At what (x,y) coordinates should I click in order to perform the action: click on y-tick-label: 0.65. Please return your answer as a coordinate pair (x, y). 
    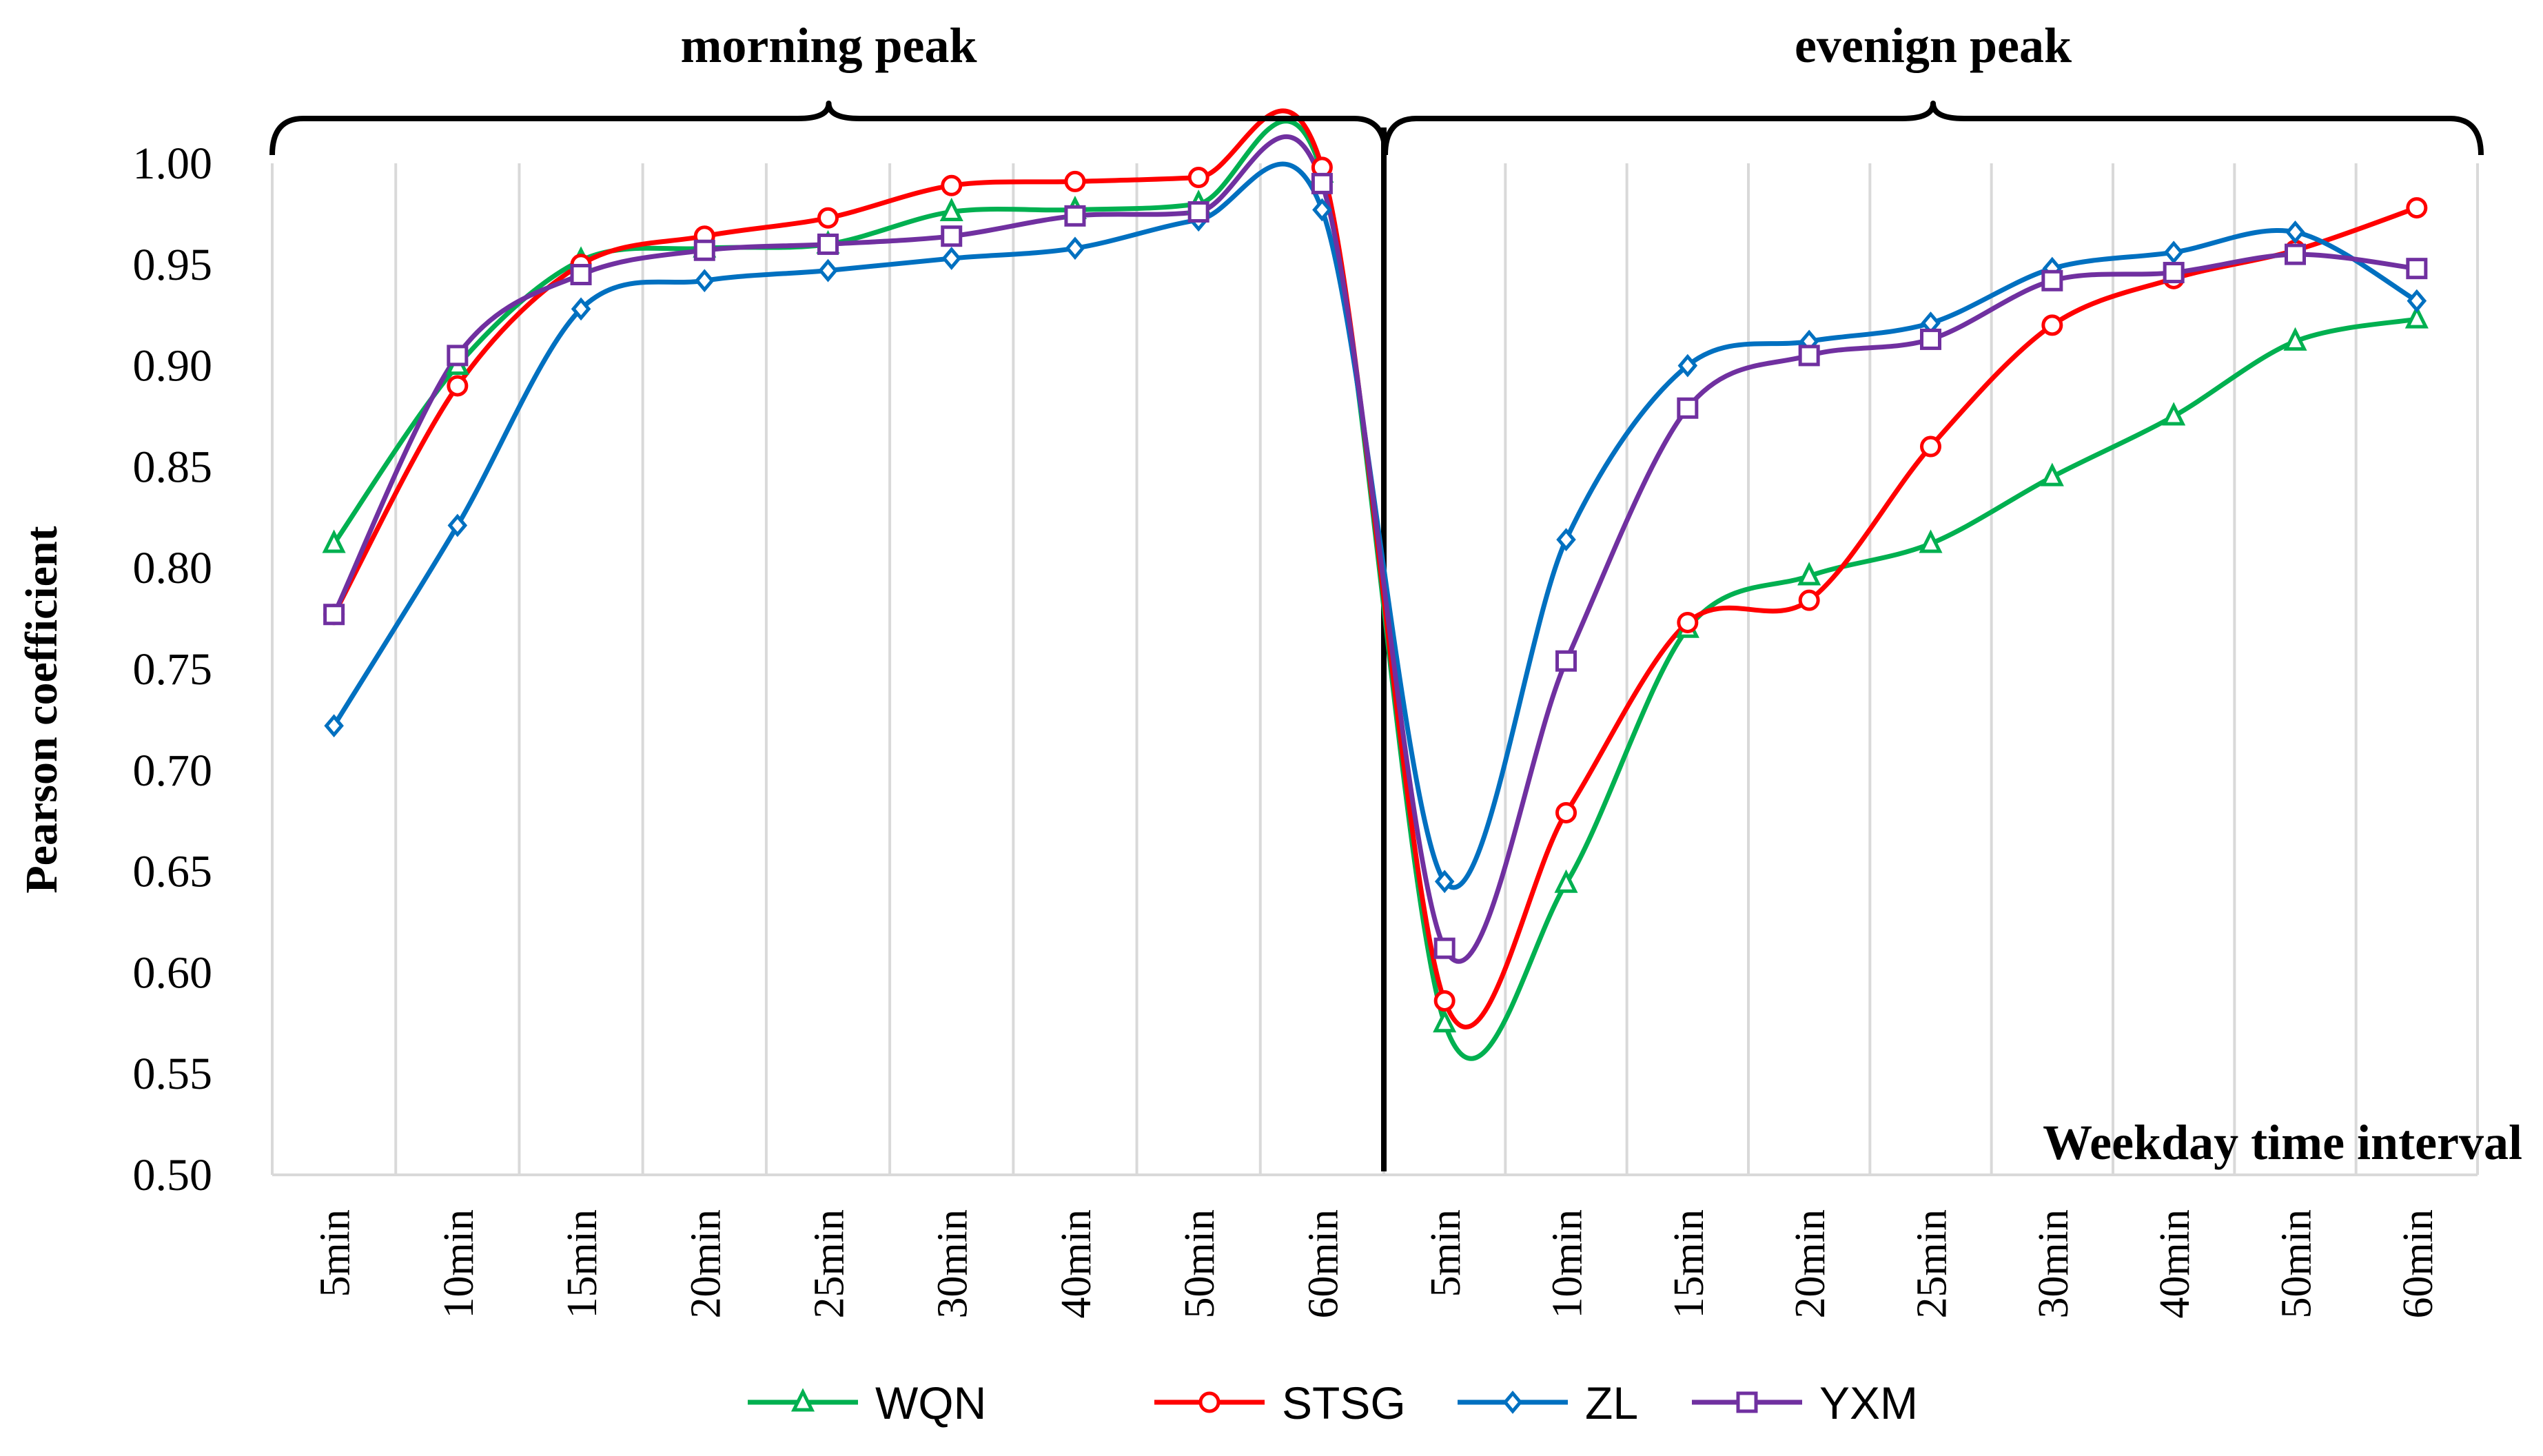
    Looking at the image, I should click on (173, 872).